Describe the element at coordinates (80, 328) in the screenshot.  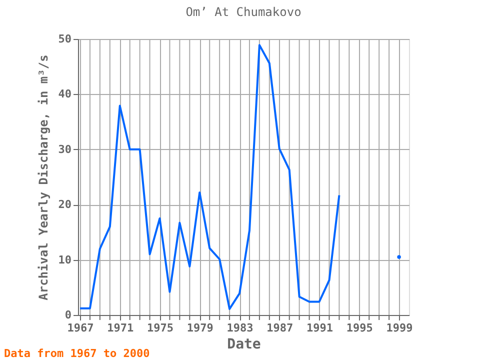
I see `x-tick-label: 1967` at that location.